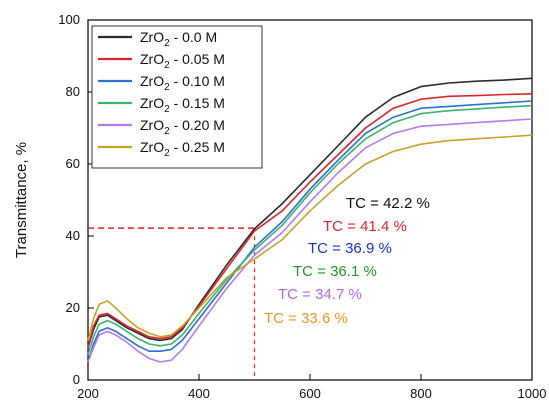 The image size is (549, 412). What do you see at coordinates (178, 39) in the screenshot?
I see `legend-entry: ZrO2 - 0.0 M` at bounding box center [178, 39].